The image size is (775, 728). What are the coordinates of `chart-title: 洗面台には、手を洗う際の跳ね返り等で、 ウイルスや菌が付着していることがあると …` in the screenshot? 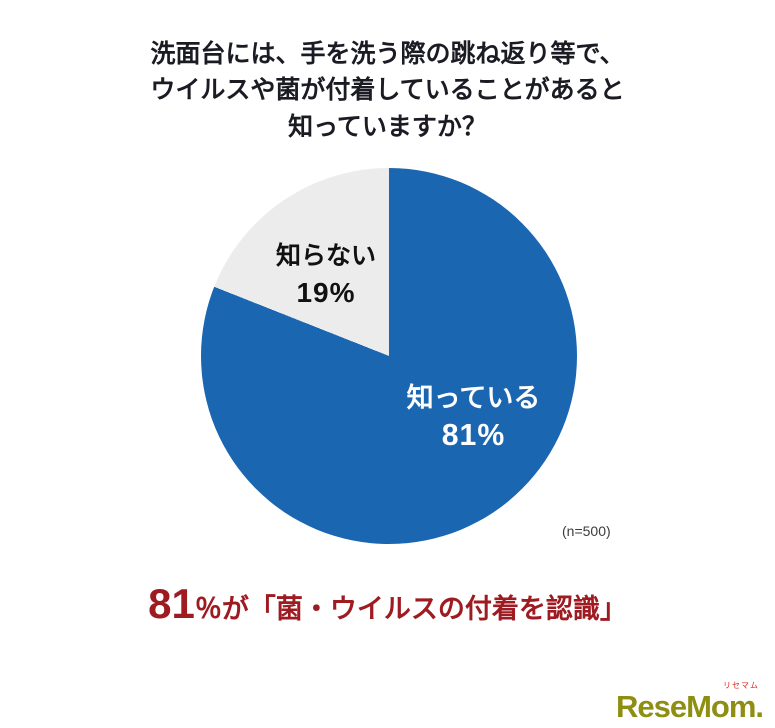 It's located at (387, 90).